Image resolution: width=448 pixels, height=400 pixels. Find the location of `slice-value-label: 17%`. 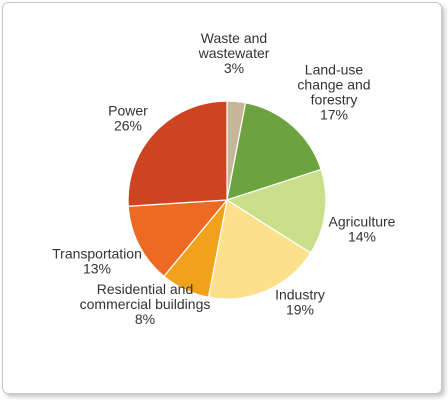

slice-value-label: 17% is located at coordinates (334, 115).